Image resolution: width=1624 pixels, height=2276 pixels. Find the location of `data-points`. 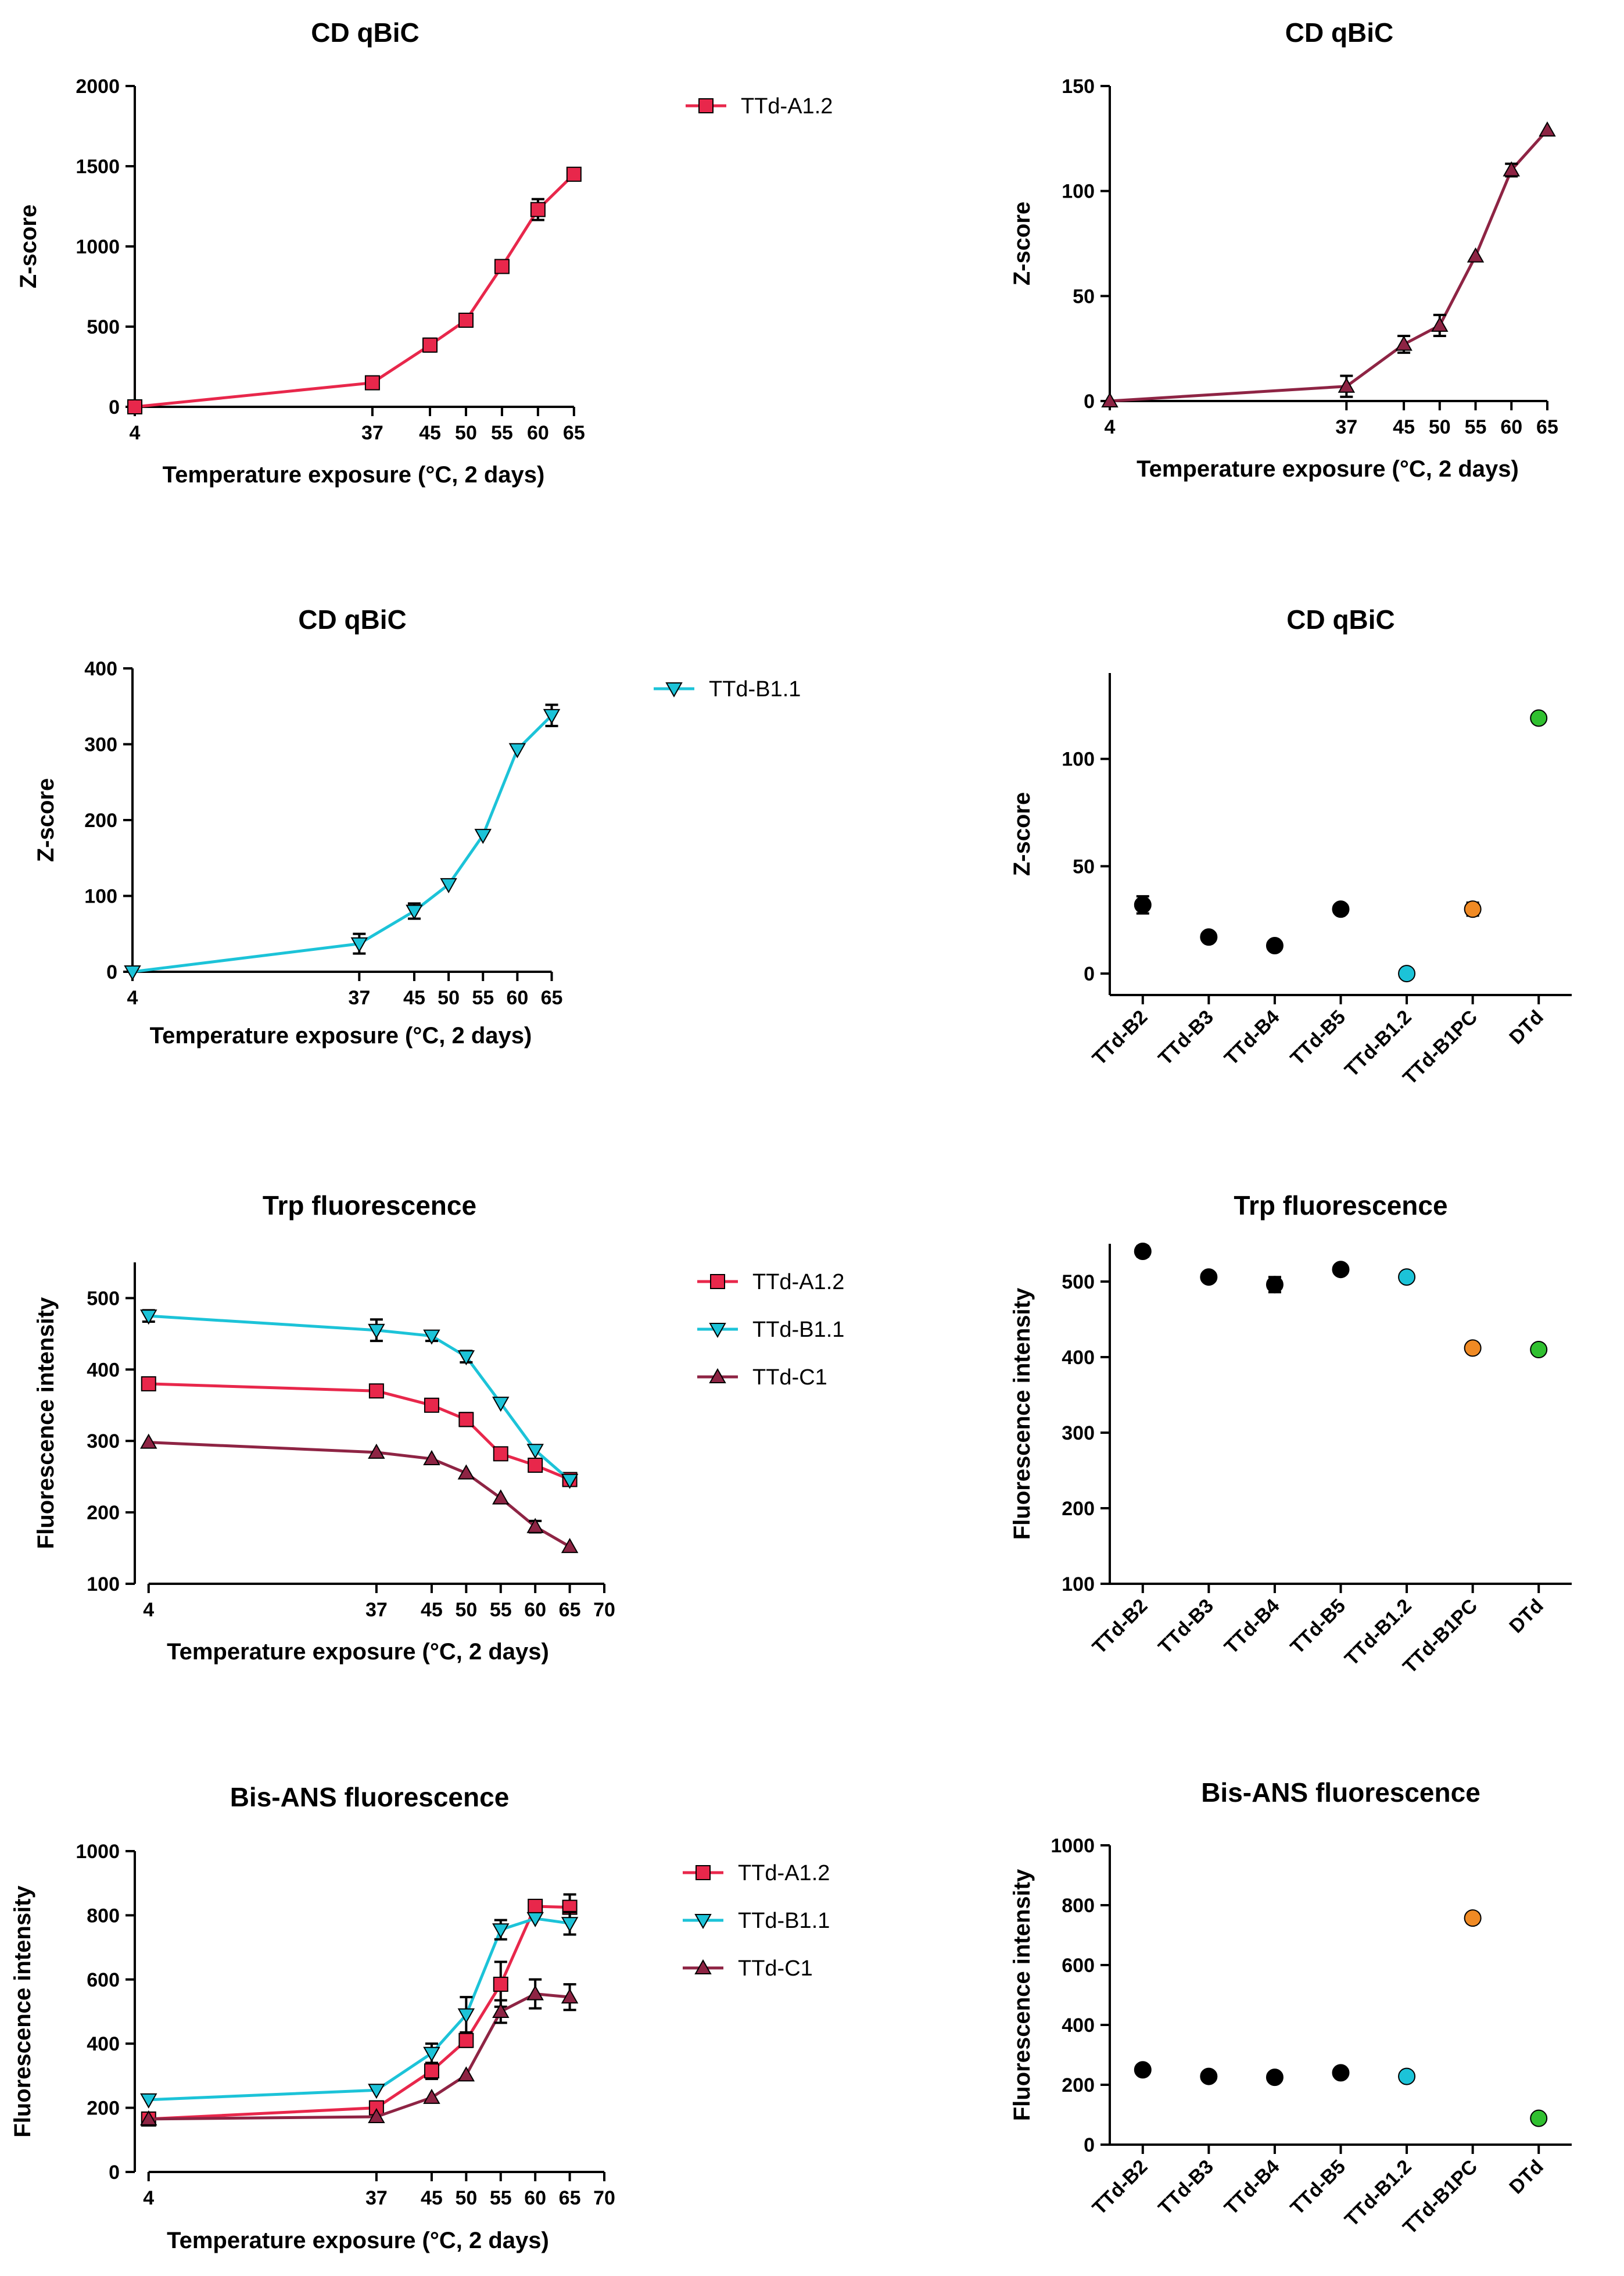

data-points is located at coordinates (1341, 1300).